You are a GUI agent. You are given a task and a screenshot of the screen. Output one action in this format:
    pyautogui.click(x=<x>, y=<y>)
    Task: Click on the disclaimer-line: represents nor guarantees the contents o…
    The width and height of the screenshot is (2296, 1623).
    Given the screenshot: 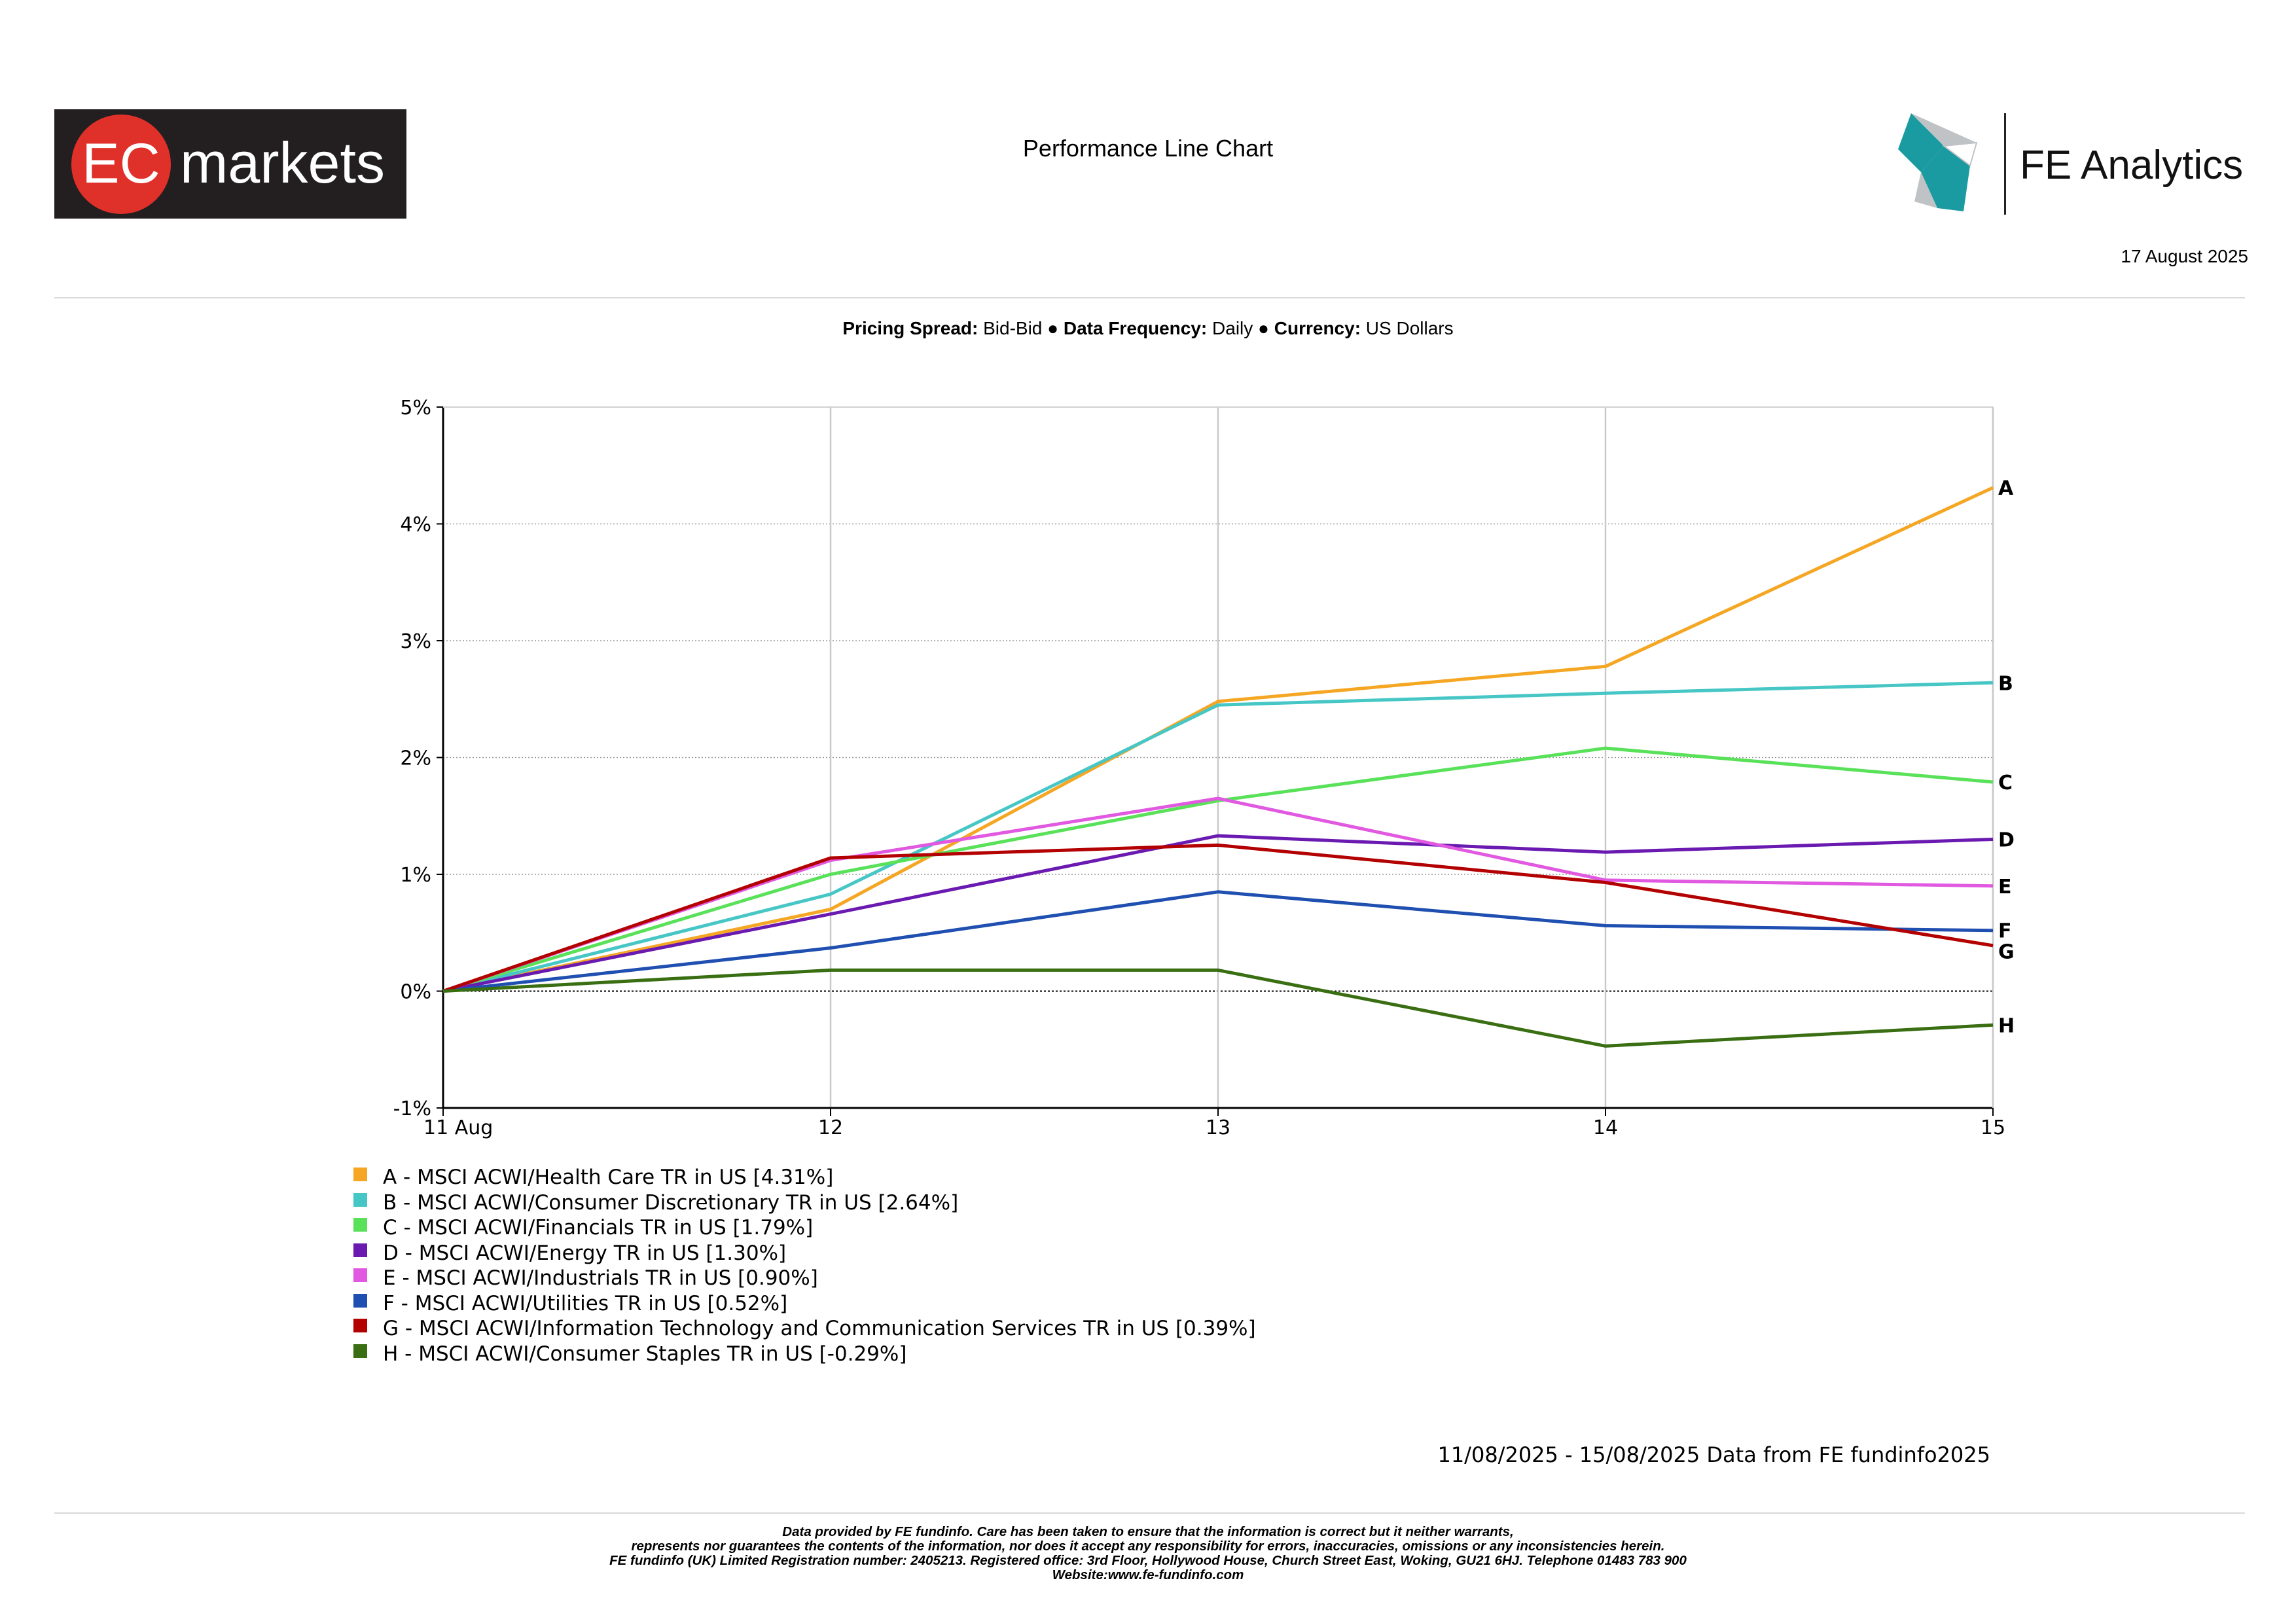 What is the action you would take?
    pyautogui.click(x=1148, y=1546)
    